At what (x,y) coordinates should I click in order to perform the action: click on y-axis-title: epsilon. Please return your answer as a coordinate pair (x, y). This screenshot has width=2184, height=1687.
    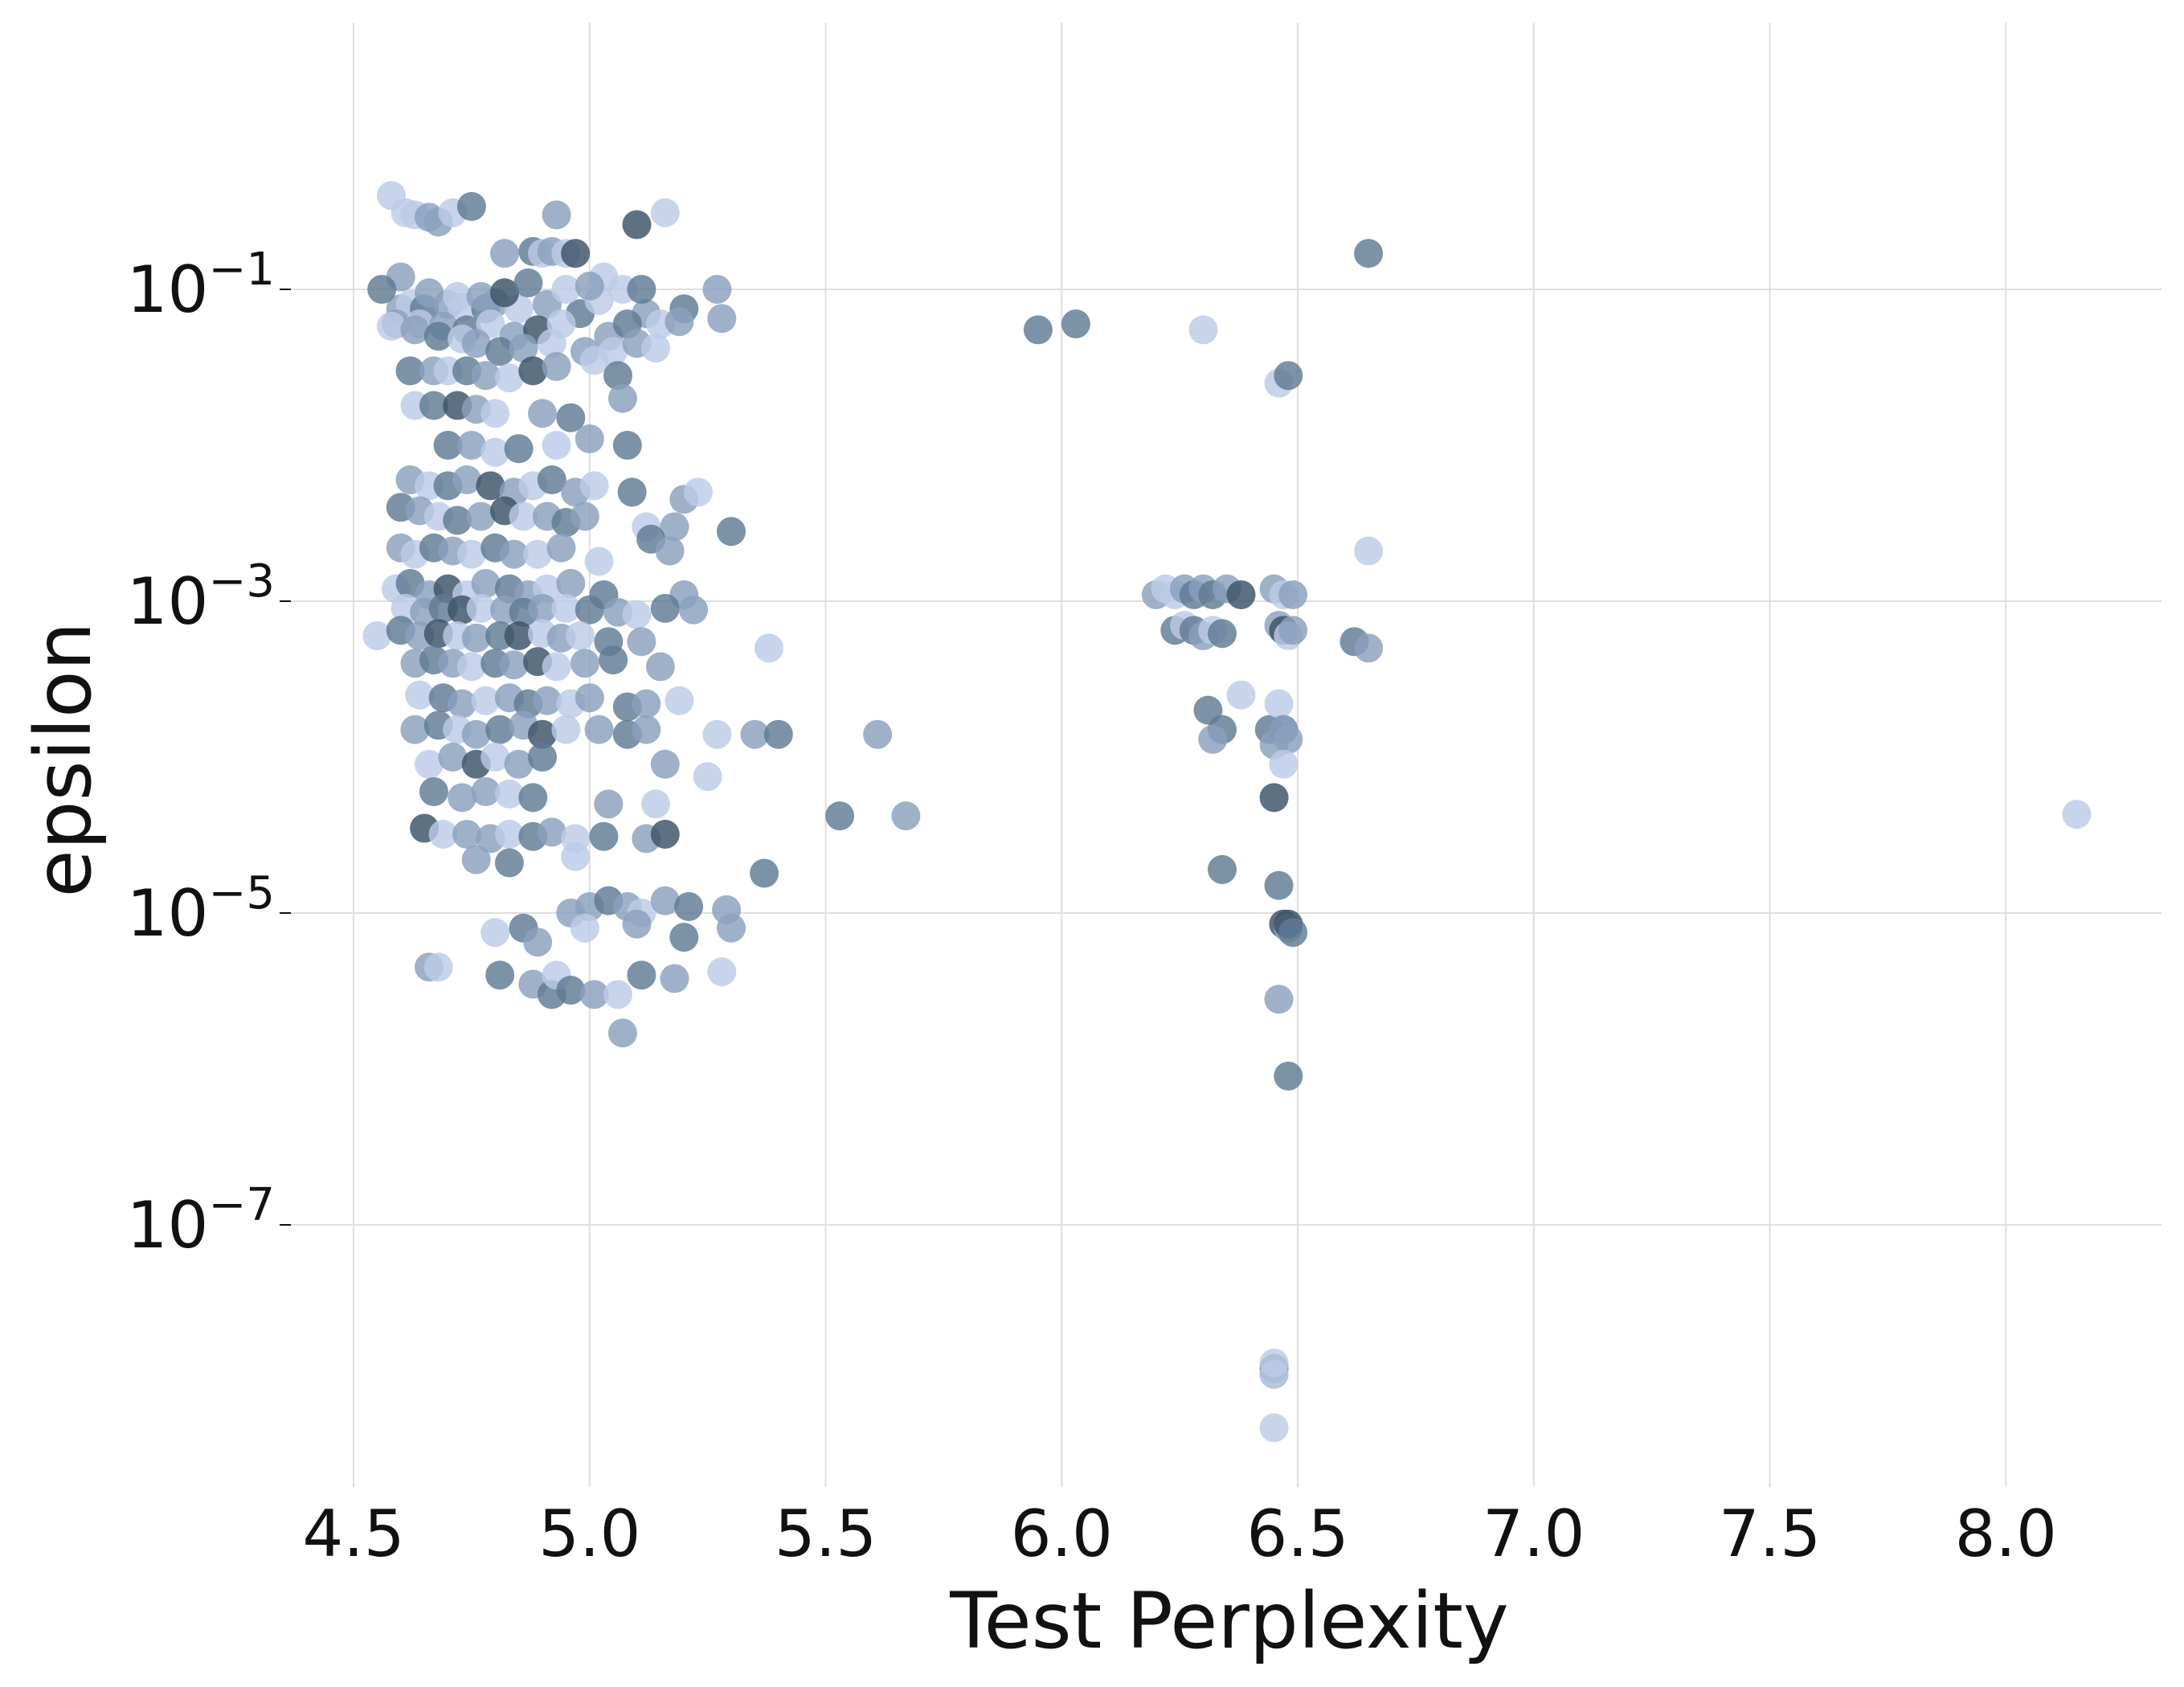
    Looking at the image, I should click on (63, 760).